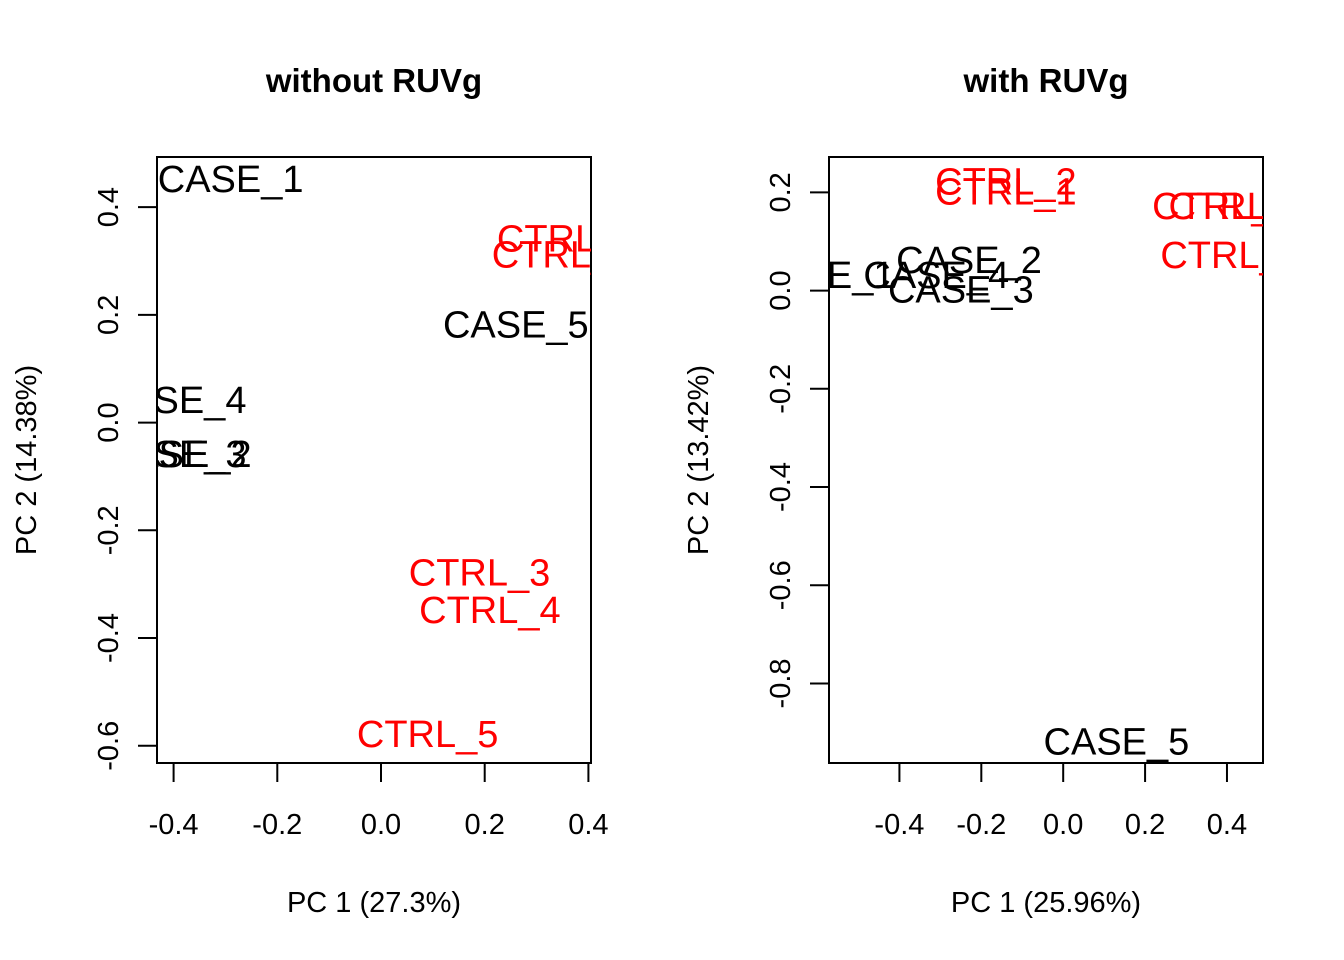  I want to click on chart-title: without RUVg, so click(373, 80).